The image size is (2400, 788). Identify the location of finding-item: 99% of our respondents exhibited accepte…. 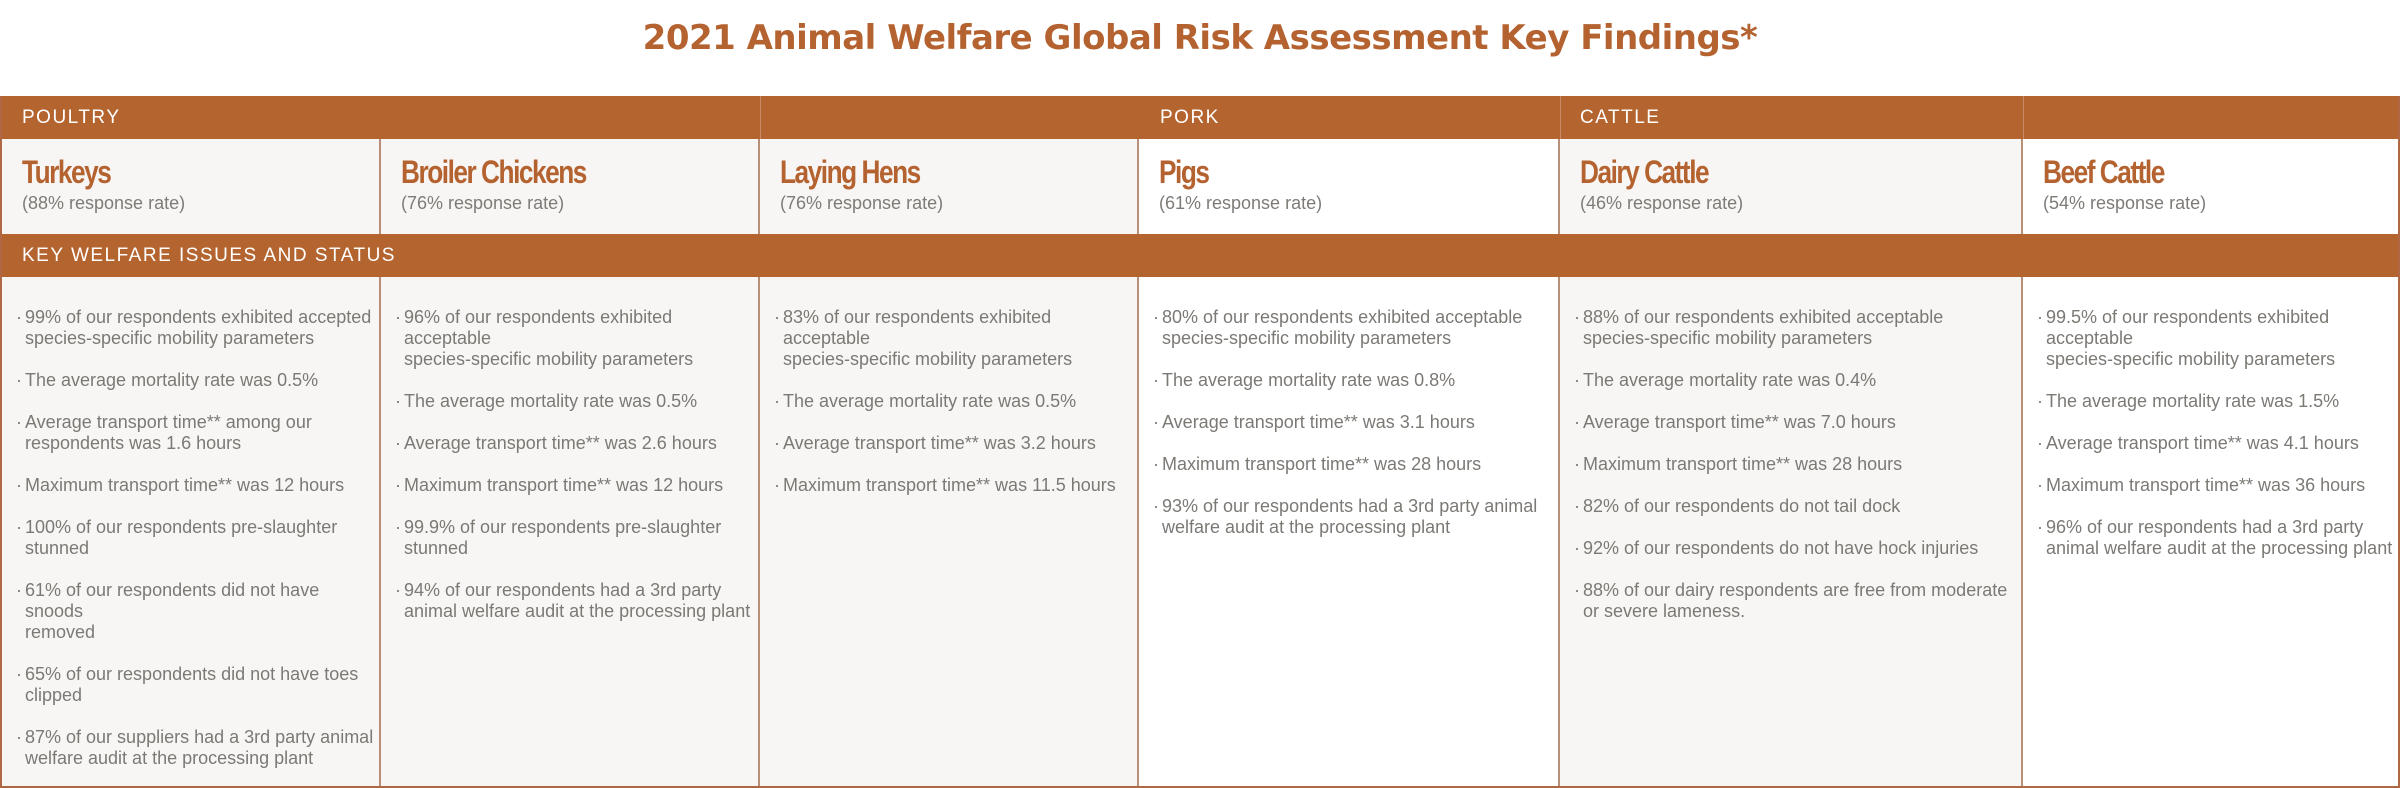
(197, 328).